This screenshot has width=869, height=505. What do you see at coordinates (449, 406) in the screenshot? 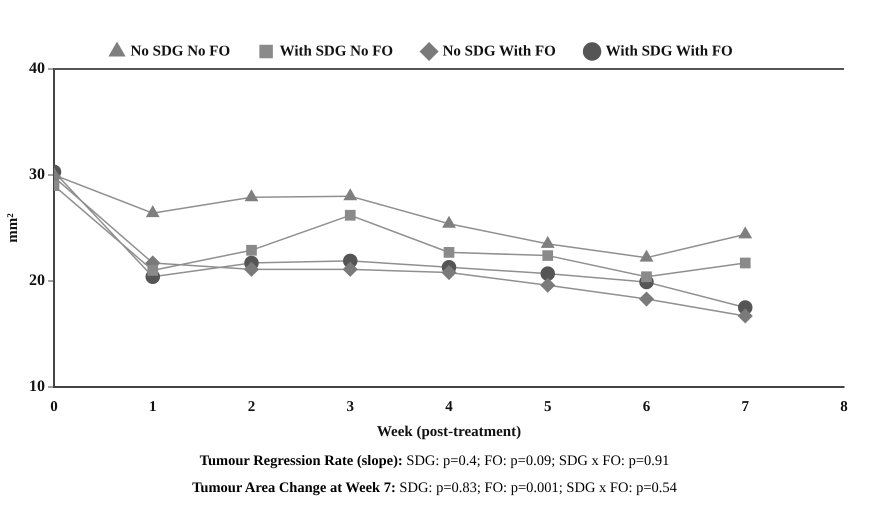
I see `x-tick-label: 4` at bounding box center [449, 406].